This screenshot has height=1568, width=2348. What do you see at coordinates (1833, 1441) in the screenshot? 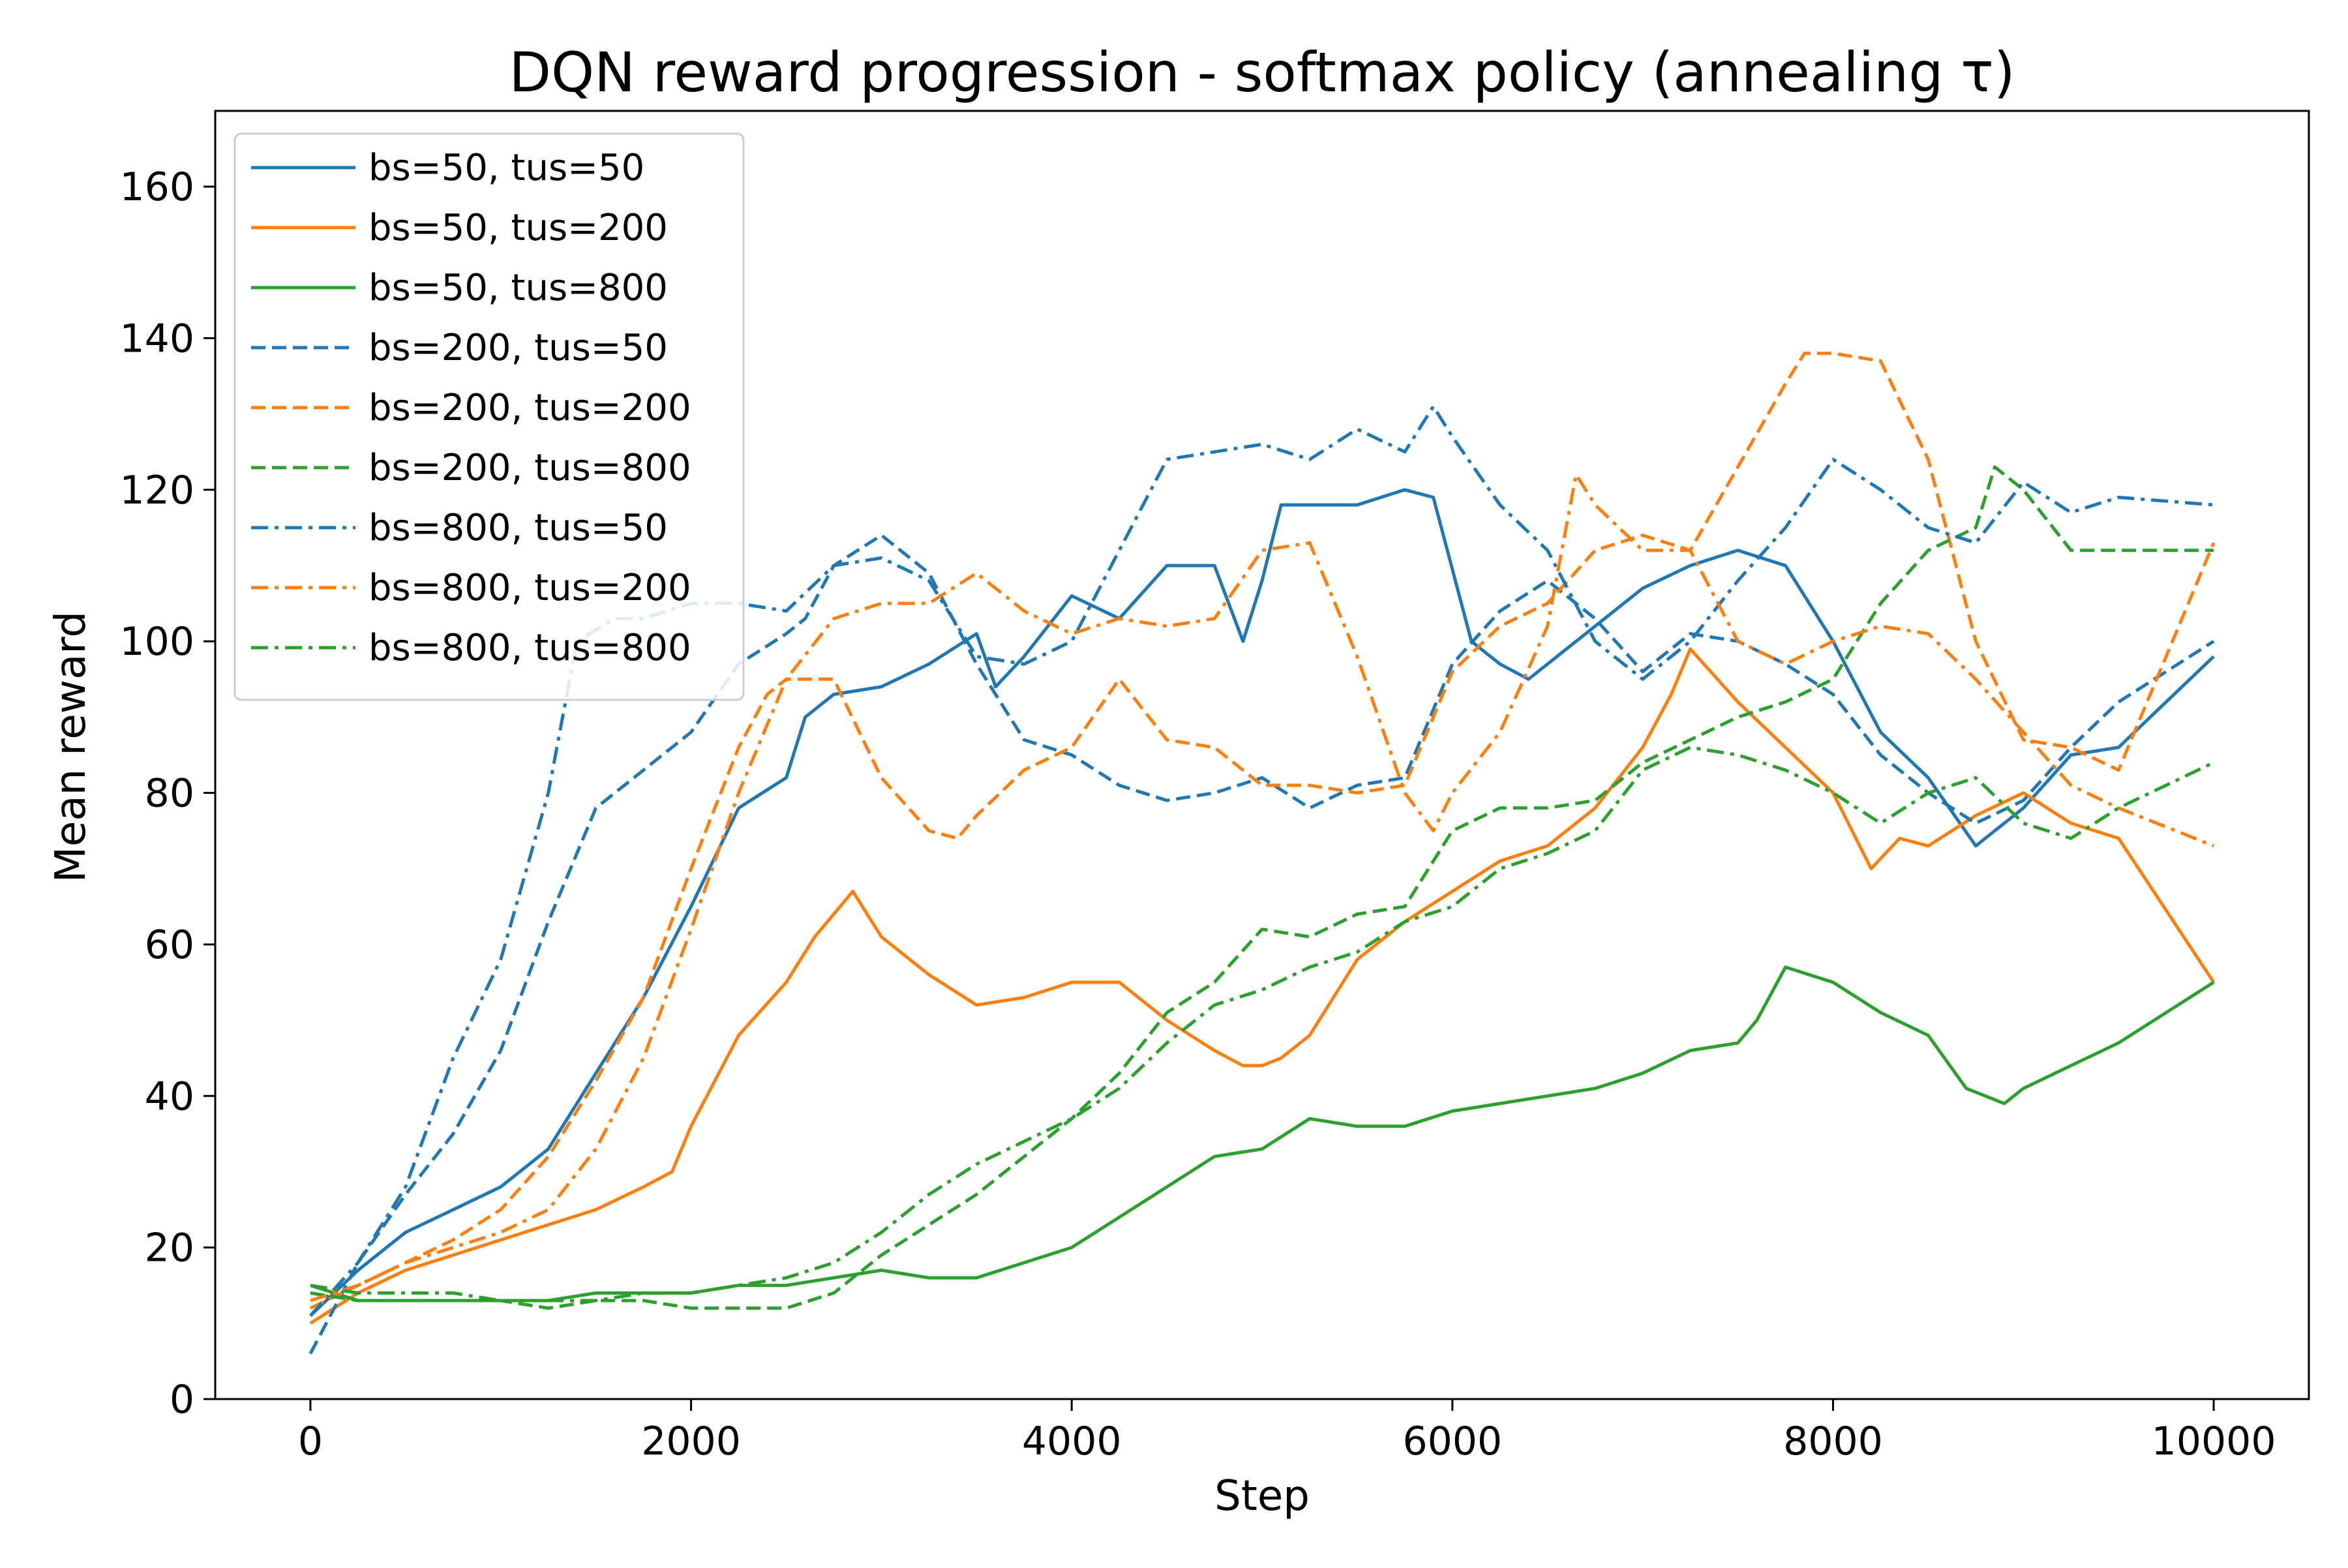
I see `x-tick-label: 8000` at bounding box center [1833, 1441].